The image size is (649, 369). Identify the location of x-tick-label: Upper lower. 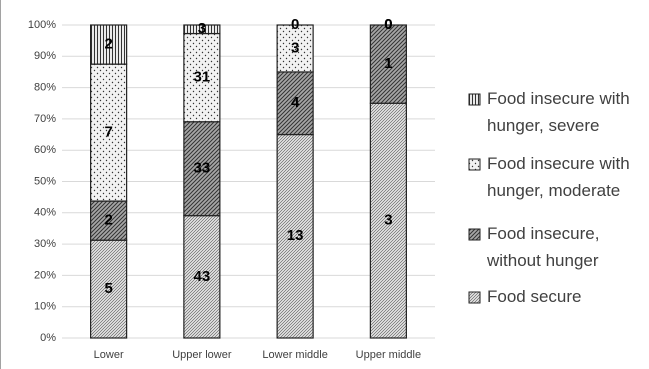
(202, 355).